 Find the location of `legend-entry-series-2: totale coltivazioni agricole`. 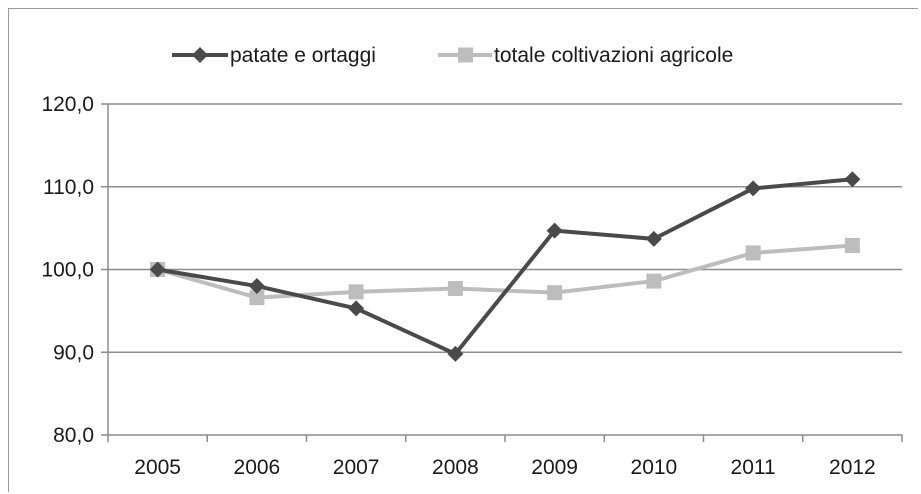

legend-entry-series-2: totale coltivazioni agricole is located at coordinates (585, 55).